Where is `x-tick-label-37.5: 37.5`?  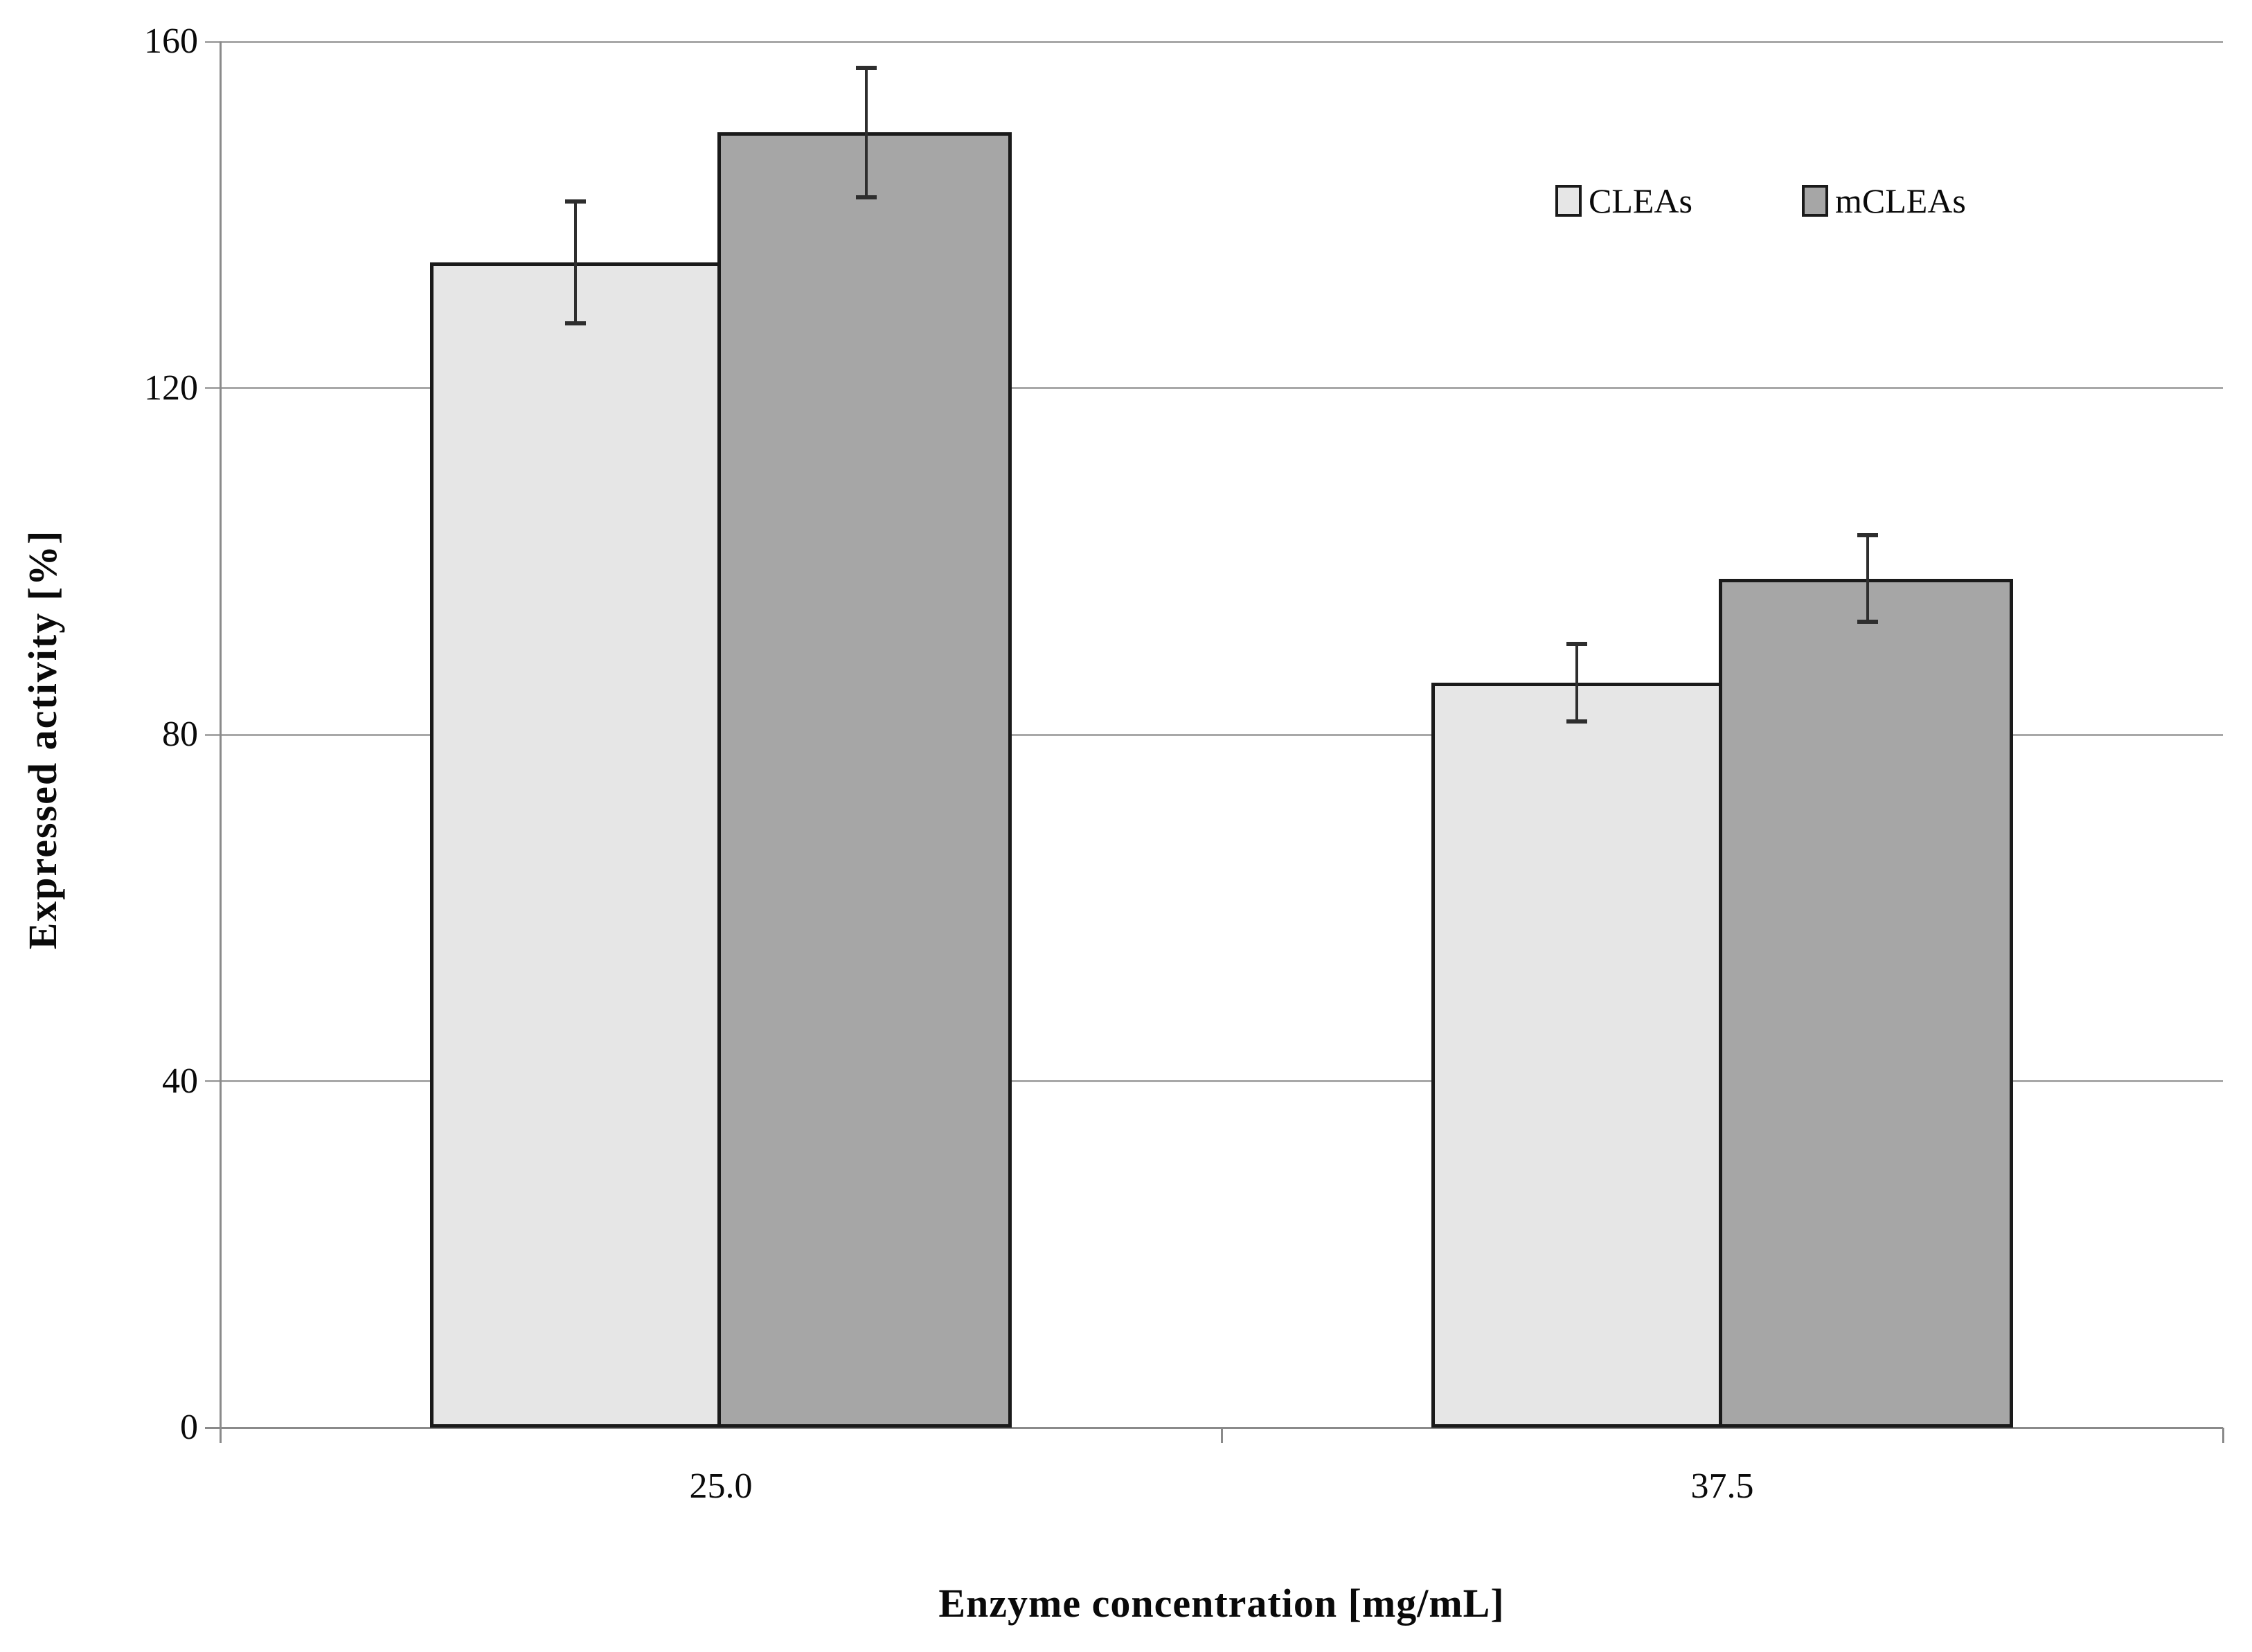
x-tick-label-37.5: 37.5 is located at coordinates (1722, 1486).